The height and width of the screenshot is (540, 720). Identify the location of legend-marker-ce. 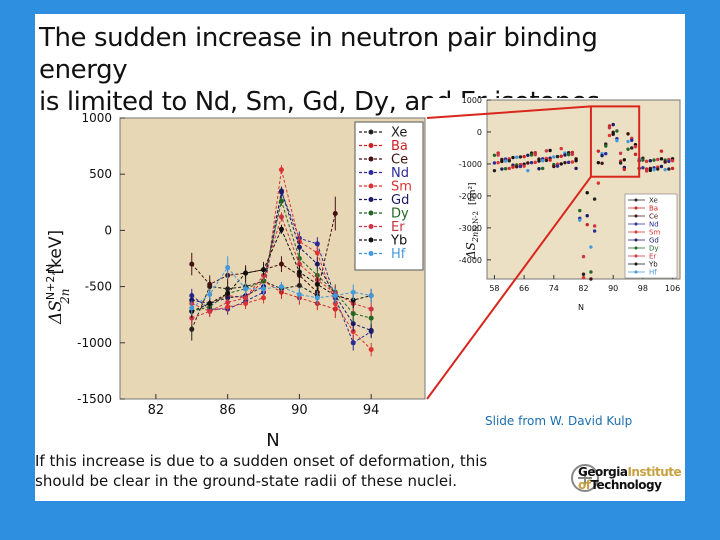
(371, 159).